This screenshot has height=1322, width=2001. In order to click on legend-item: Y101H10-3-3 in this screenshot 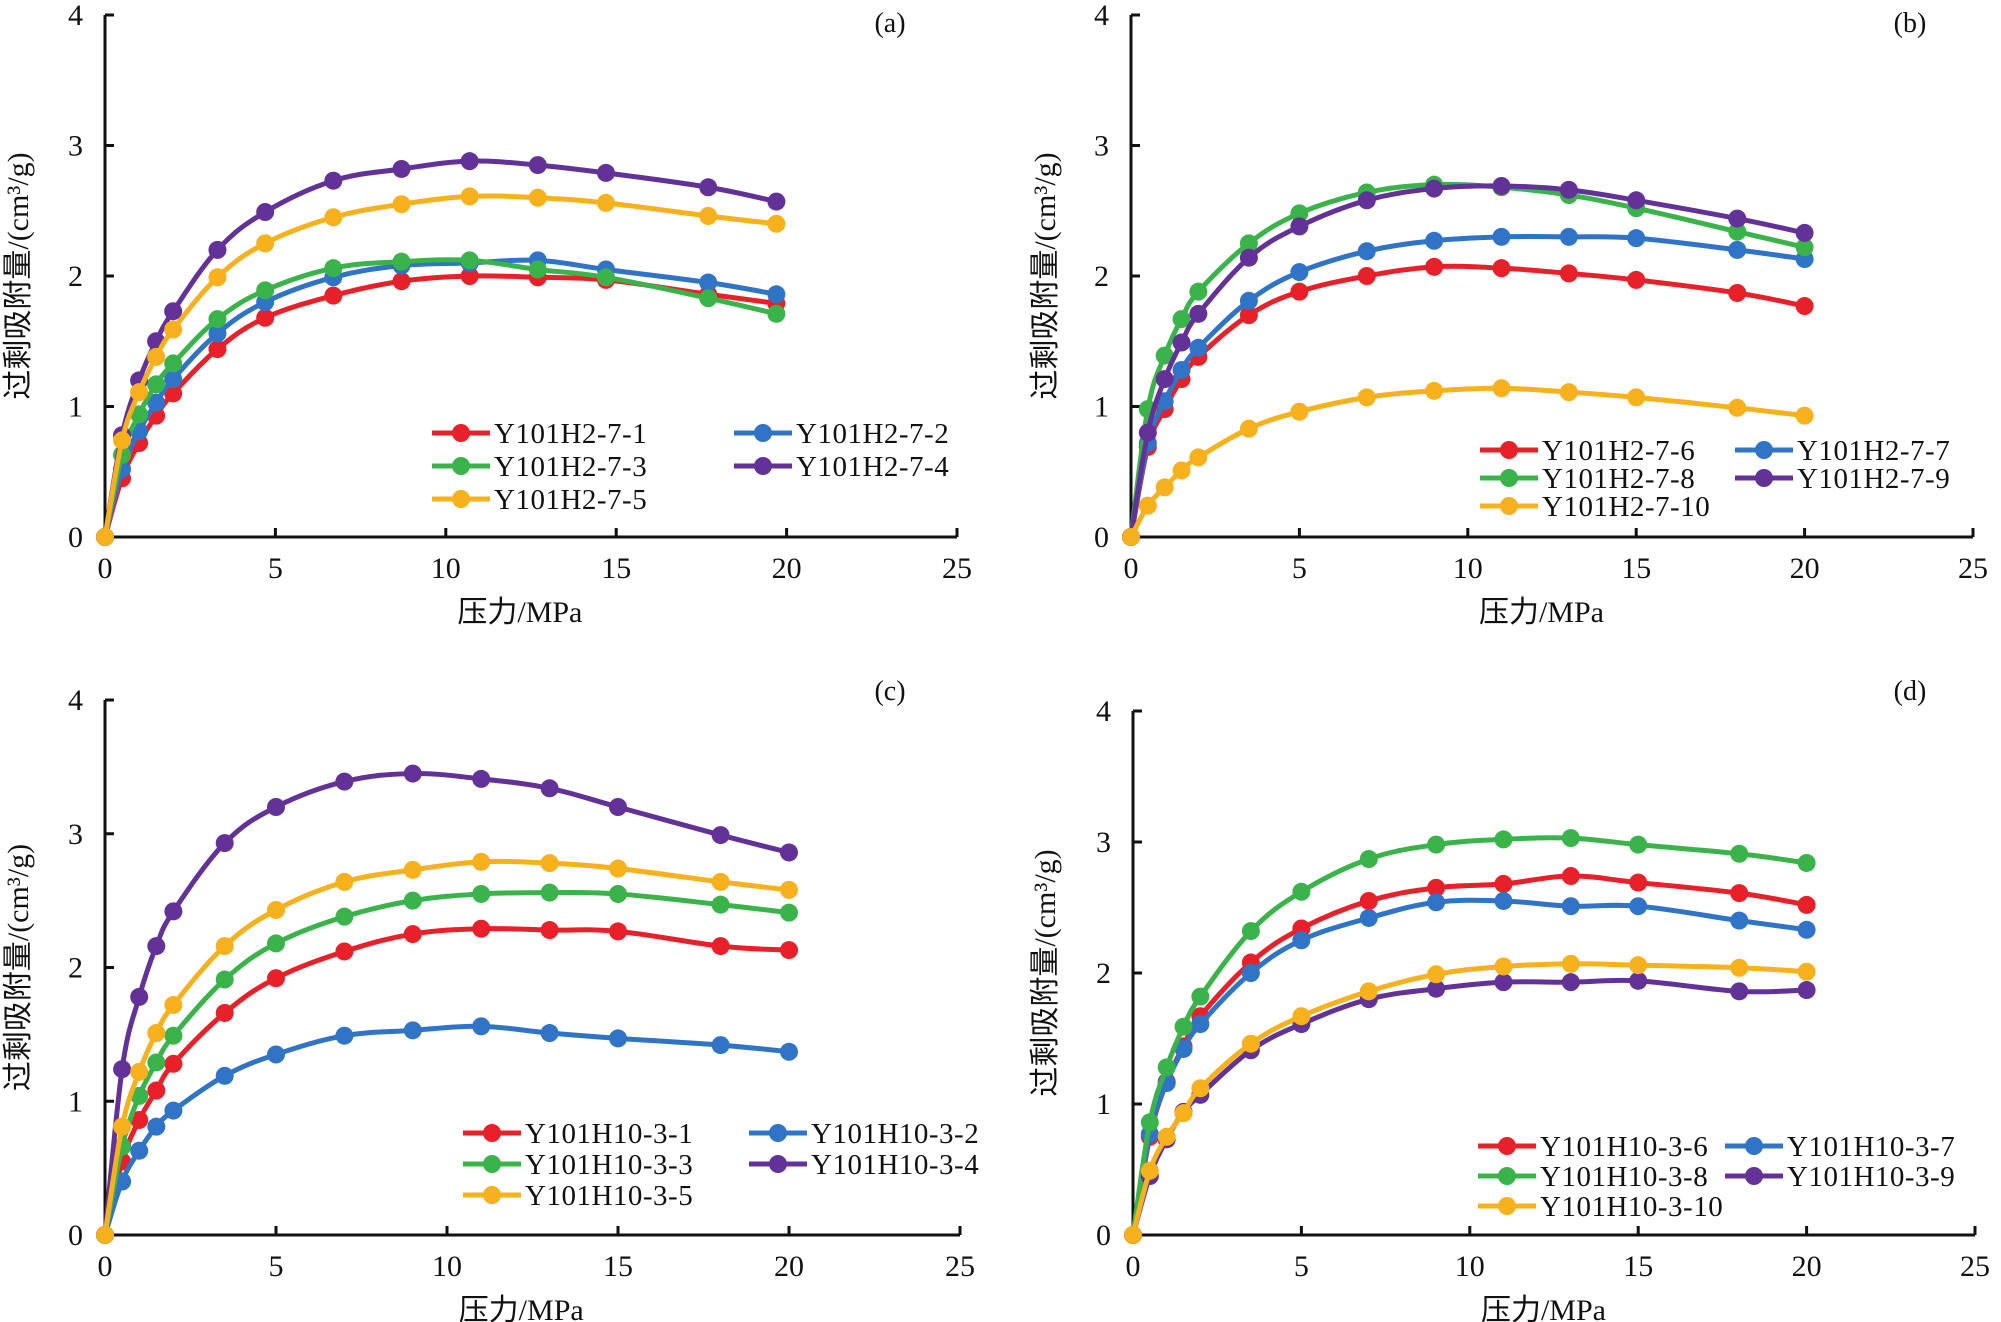, I will do `click(578, 1165)`.